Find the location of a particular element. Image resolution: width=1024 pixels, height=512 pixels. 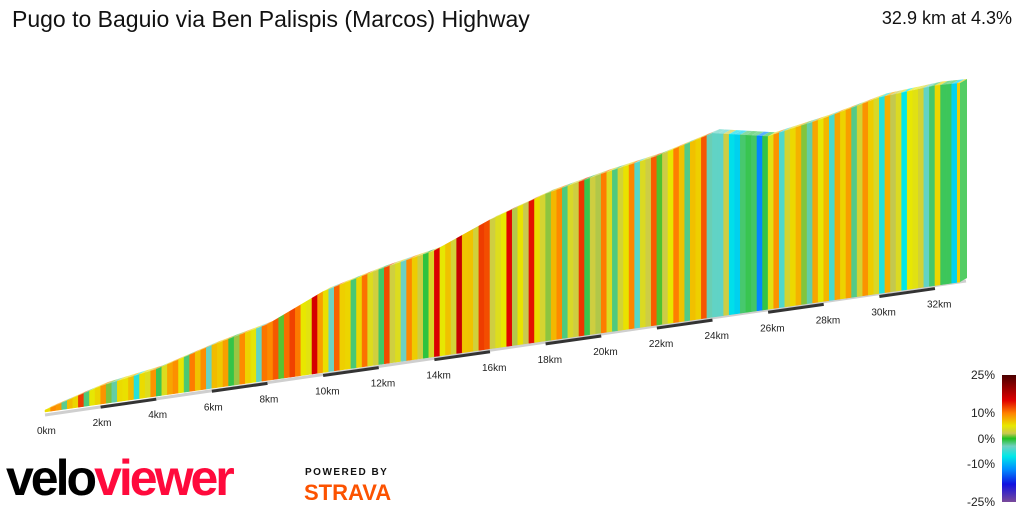

x-tick-label: 18km is located at coordinates (550, 360).